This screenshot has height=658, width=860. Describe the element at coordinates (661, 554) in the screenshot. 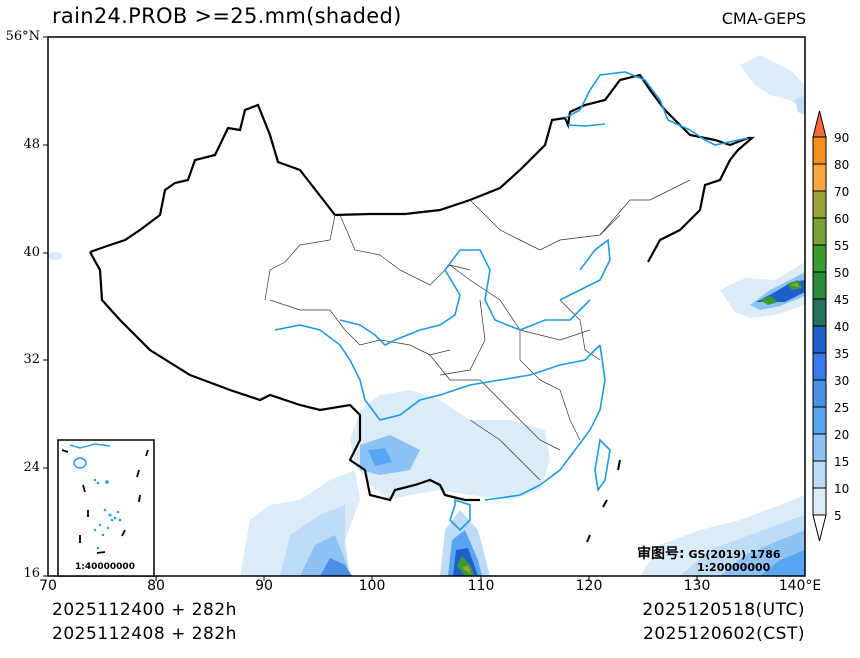

I see `approval-label: 审图号:` at that location.